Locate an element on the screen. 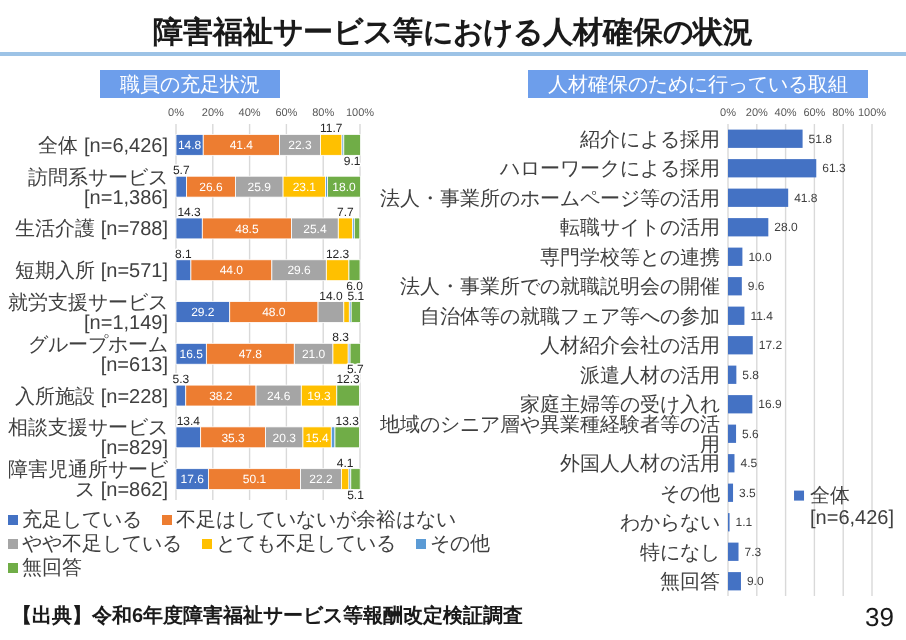  y-tick-label: 人材紹介会社の活用 is located at coordinates (630, 346).